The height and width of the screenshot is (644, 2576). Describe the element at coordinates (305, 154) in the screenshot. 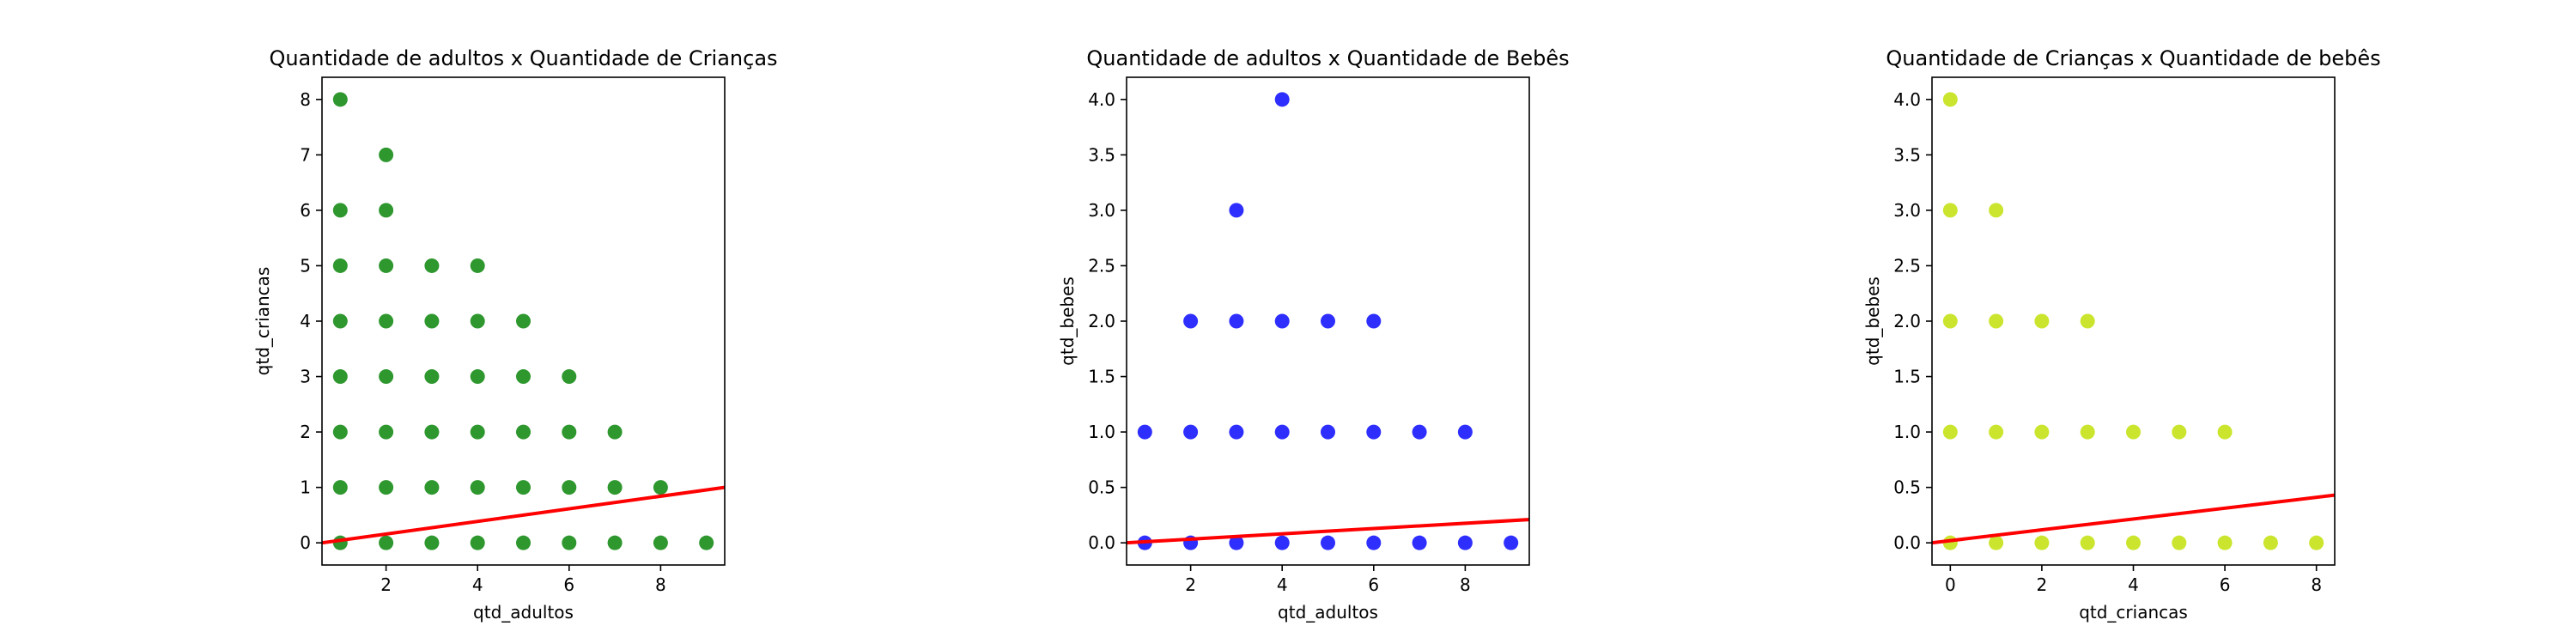

I see `y-tick-label: 7` at that location.